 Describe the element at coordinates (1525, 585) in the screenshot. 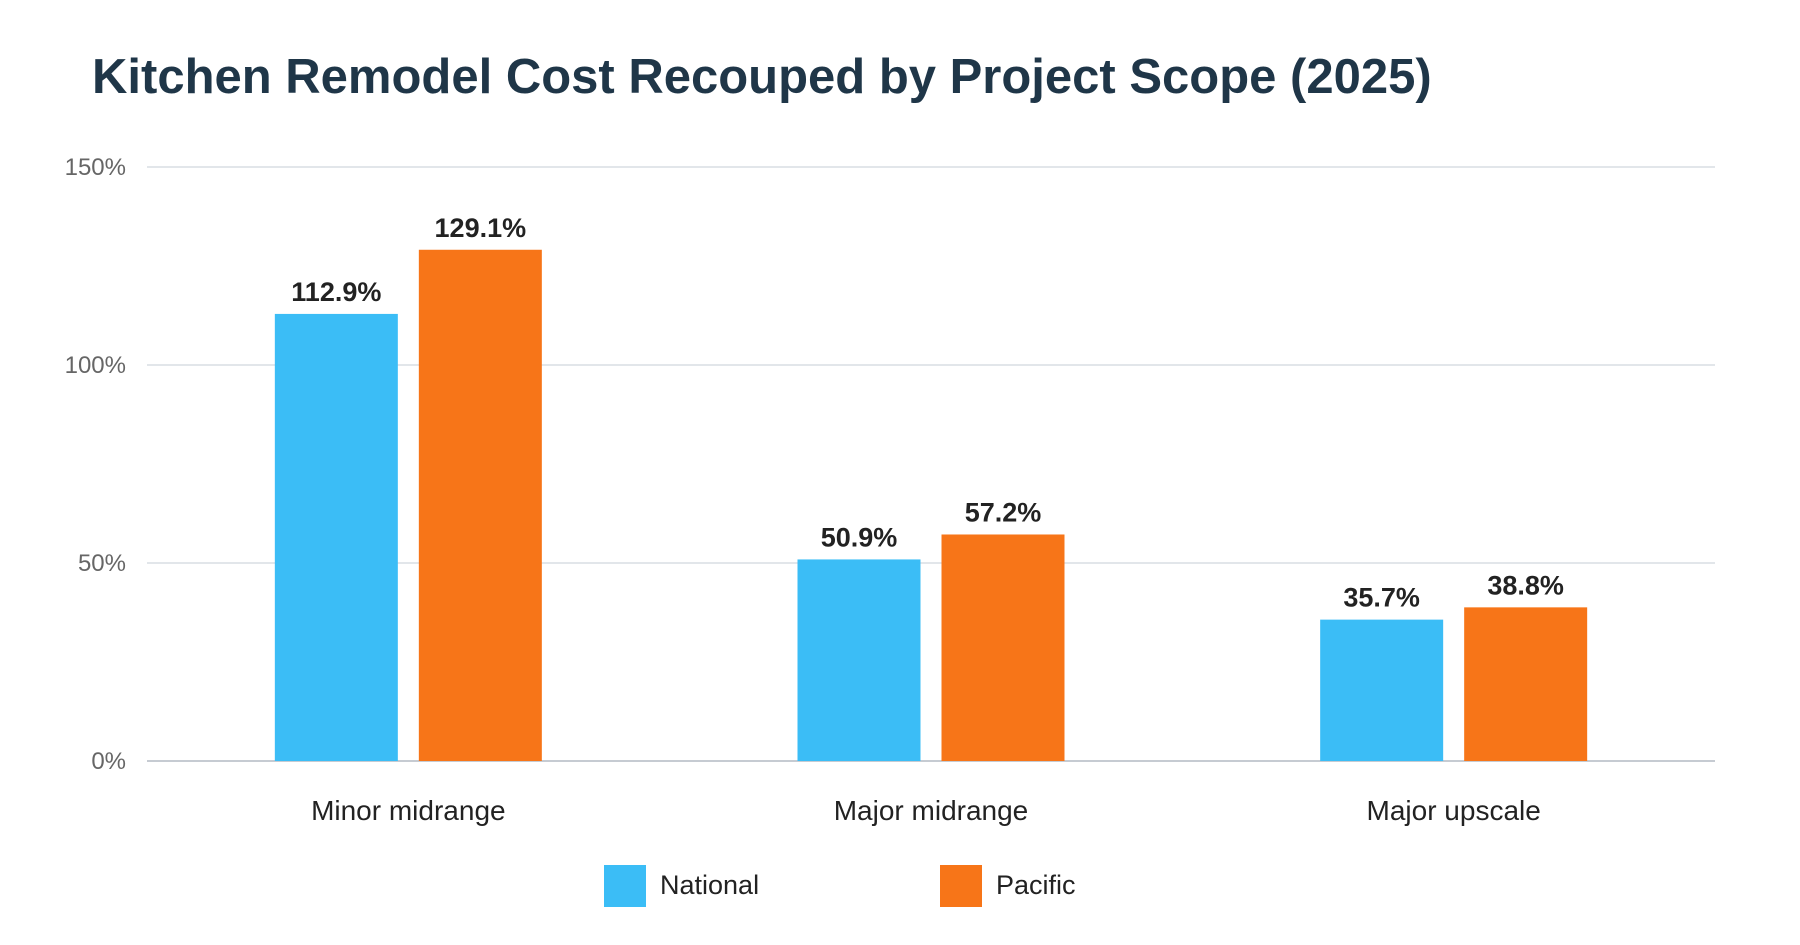

I see `data-label: 38.8%` at that location.